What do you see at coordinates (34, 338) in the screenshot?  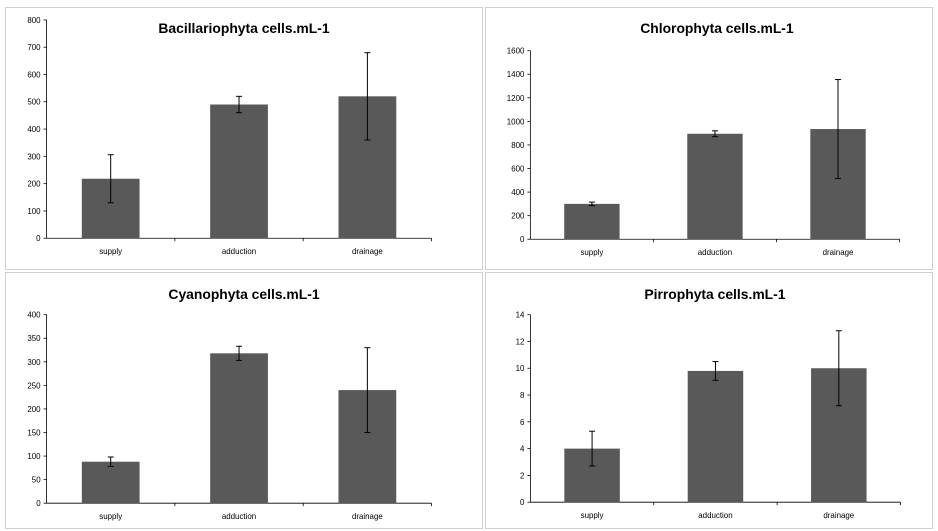 I see `y-tick-label: 350` at bounding box center [34, 338].